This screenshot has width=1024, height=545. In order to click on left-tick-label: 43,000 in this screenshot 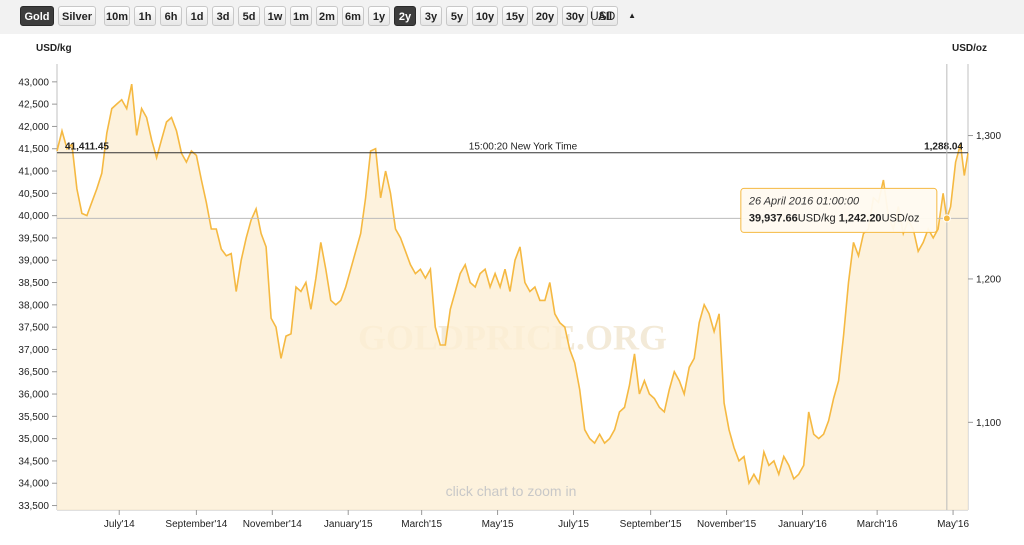, I will do `click(33, 82)`.